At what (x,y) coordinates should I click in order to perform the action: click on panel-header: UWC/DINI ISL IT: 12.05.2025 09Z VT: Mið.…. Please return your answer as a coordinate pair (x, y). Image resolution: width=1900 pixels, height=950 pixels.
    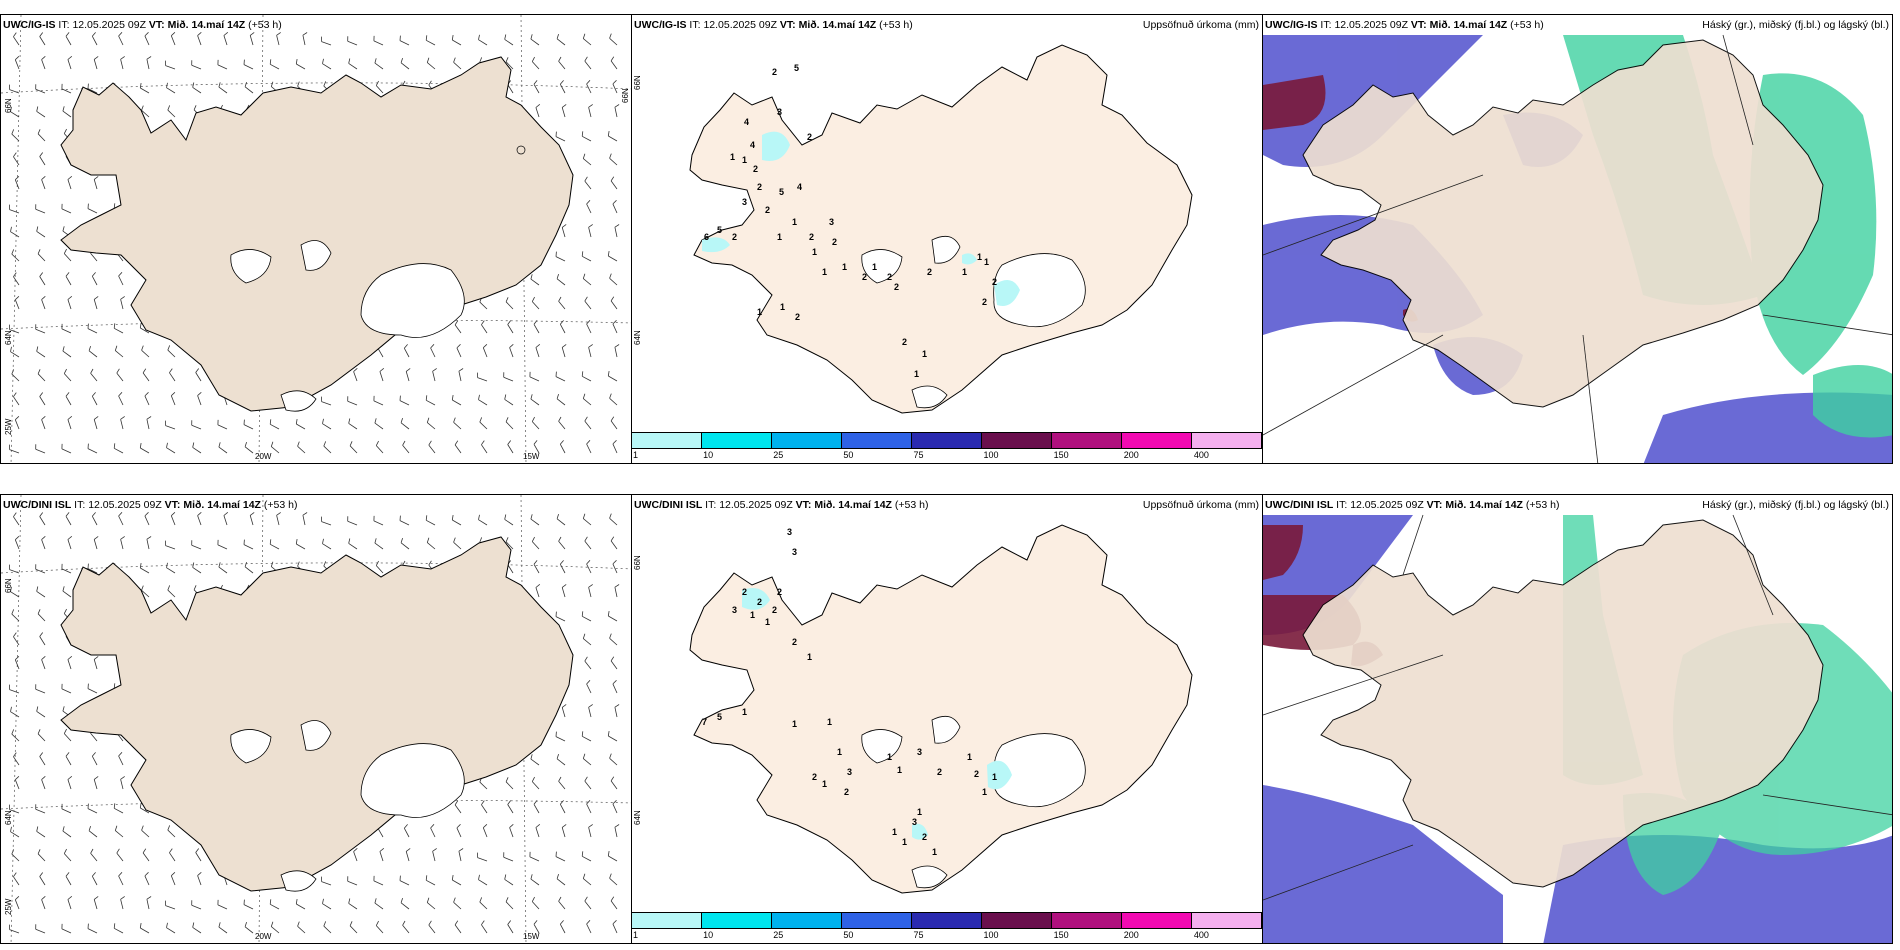
    Looking at the image, I should click on (1412, 505).